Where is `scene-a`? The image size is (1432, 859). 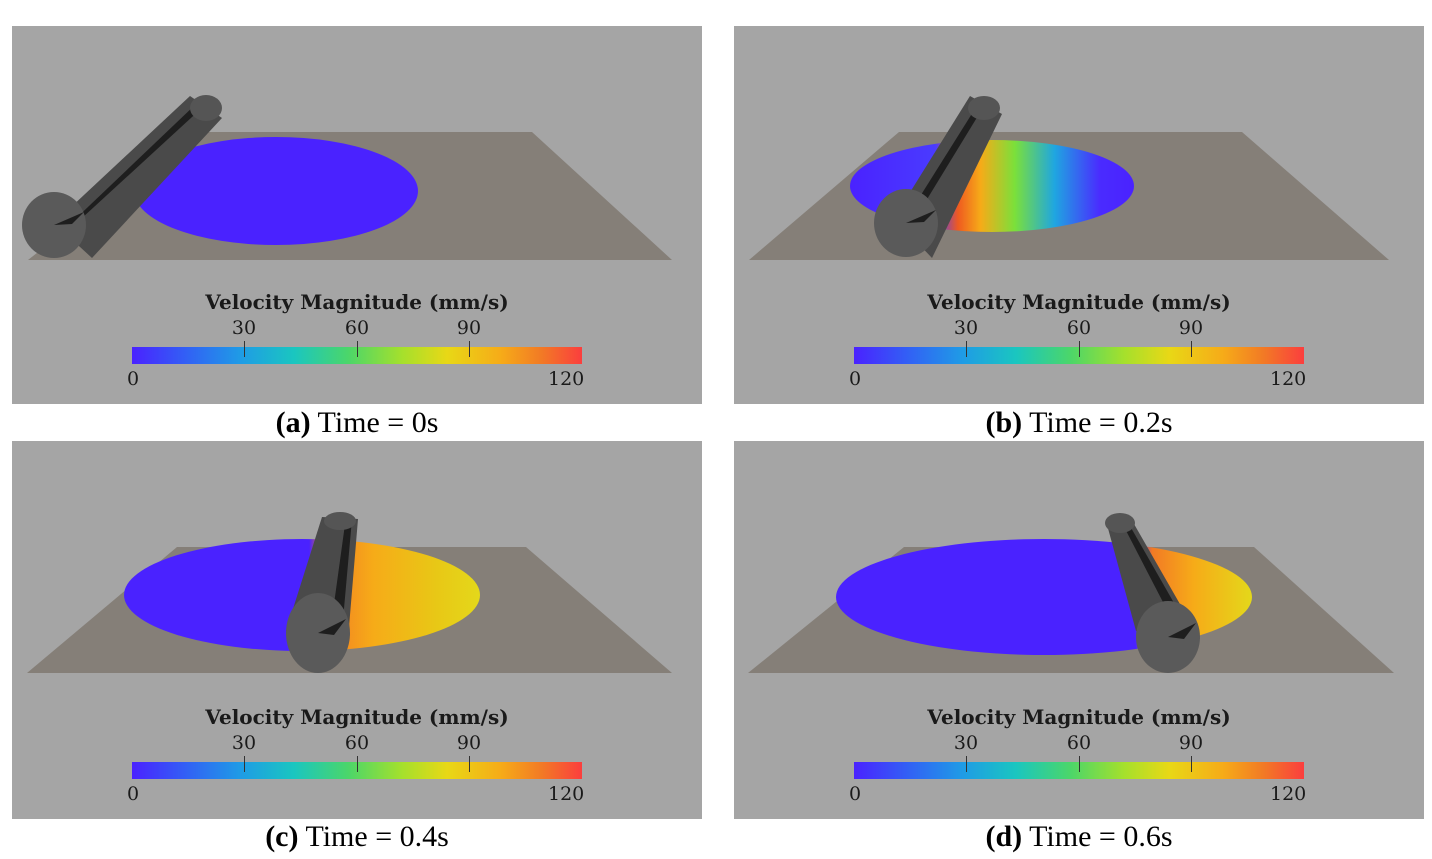 scene-a is located at coordinates (347, 177).